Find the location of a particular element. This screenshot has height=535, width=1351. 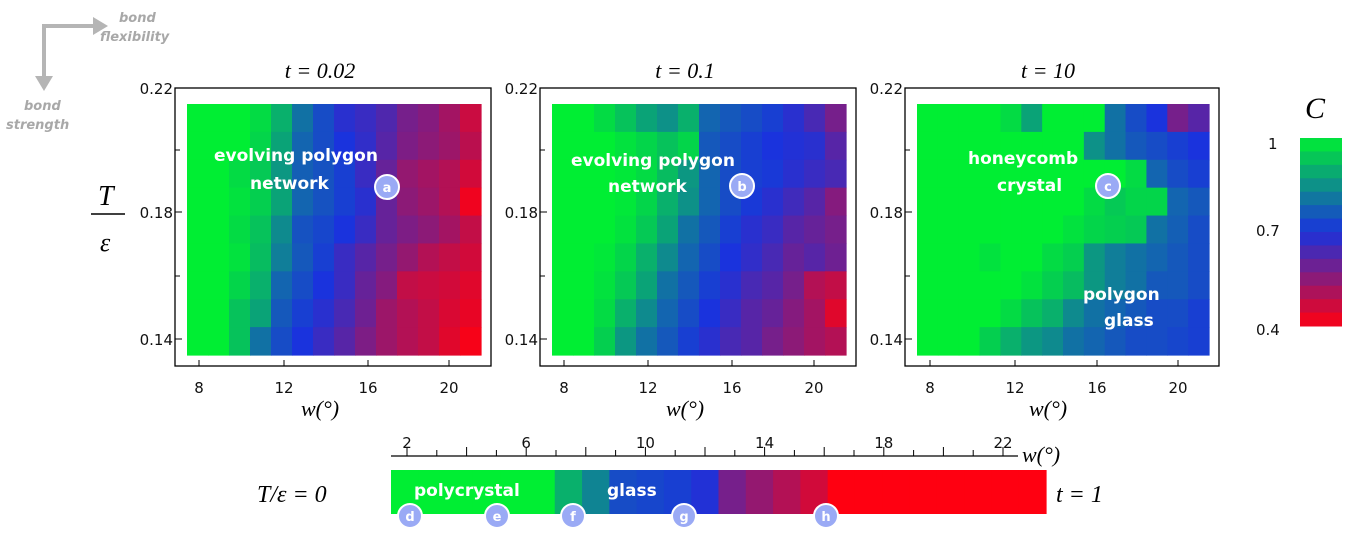

strip-tick-label: 18 is located at coordinates (883, 443).